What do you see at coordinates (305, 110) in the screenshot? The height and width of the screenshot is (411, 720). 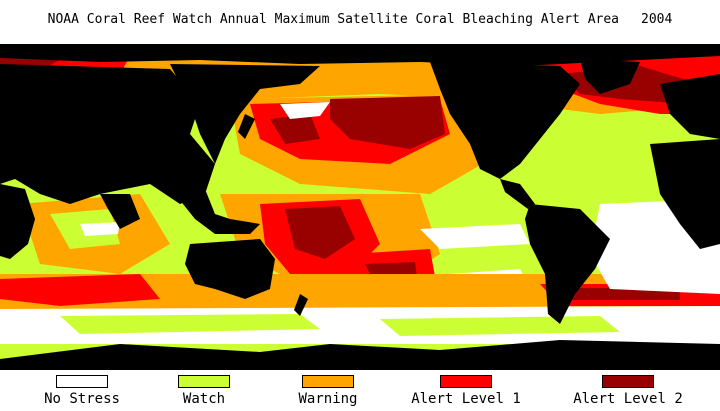 I see `north-pacific-white` at bounding box center [305, 110].